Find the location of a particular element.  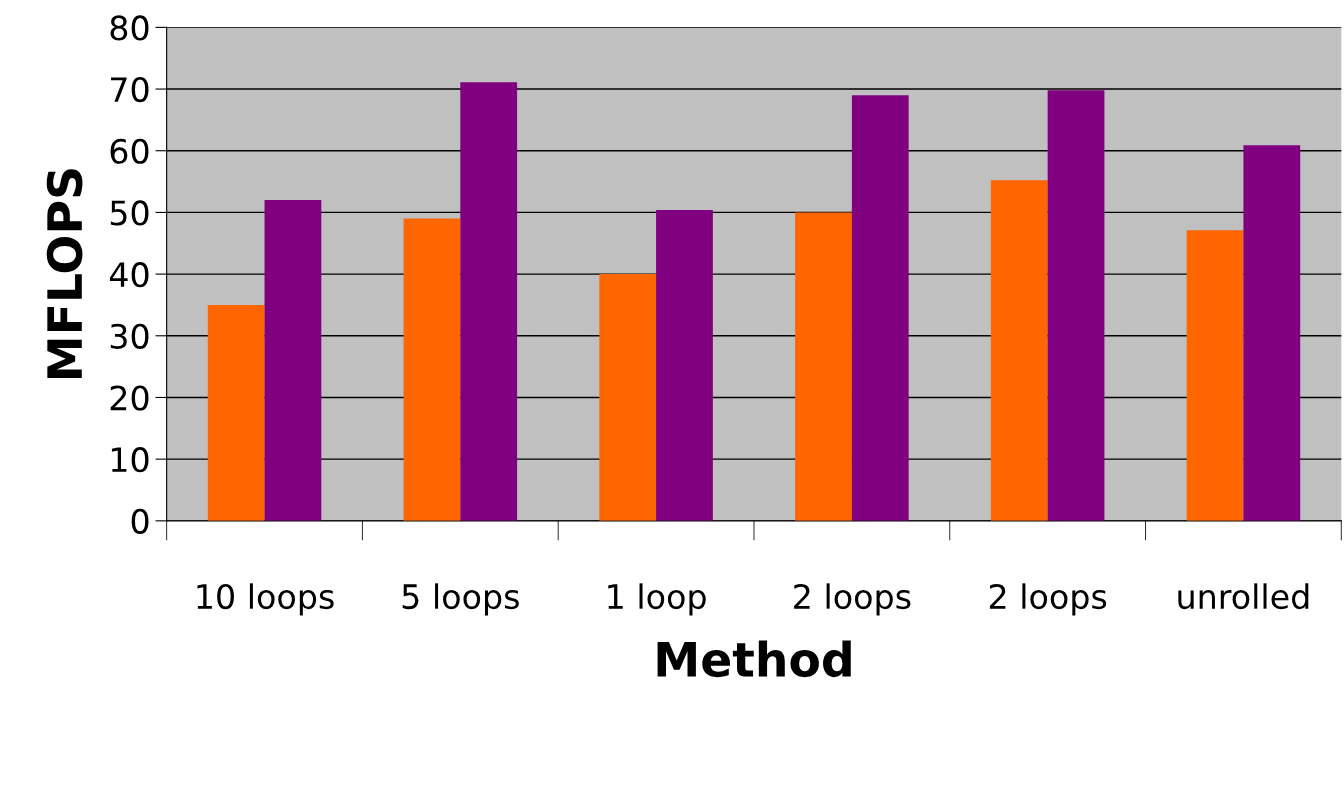

y-tick-label: 0 is located at coordinates (140, 521).